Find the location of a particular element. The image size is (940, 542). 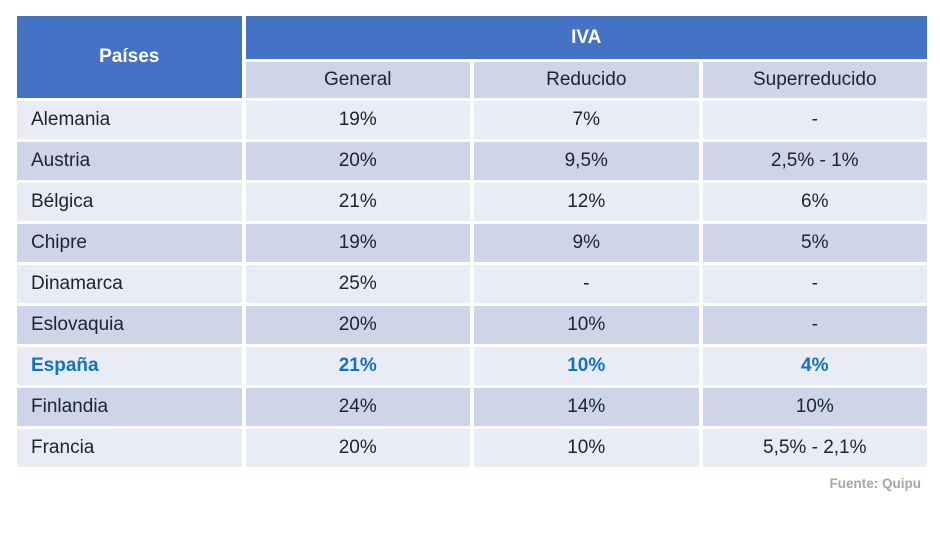

country-cell: Alemania is located at coordinates (129, 120).